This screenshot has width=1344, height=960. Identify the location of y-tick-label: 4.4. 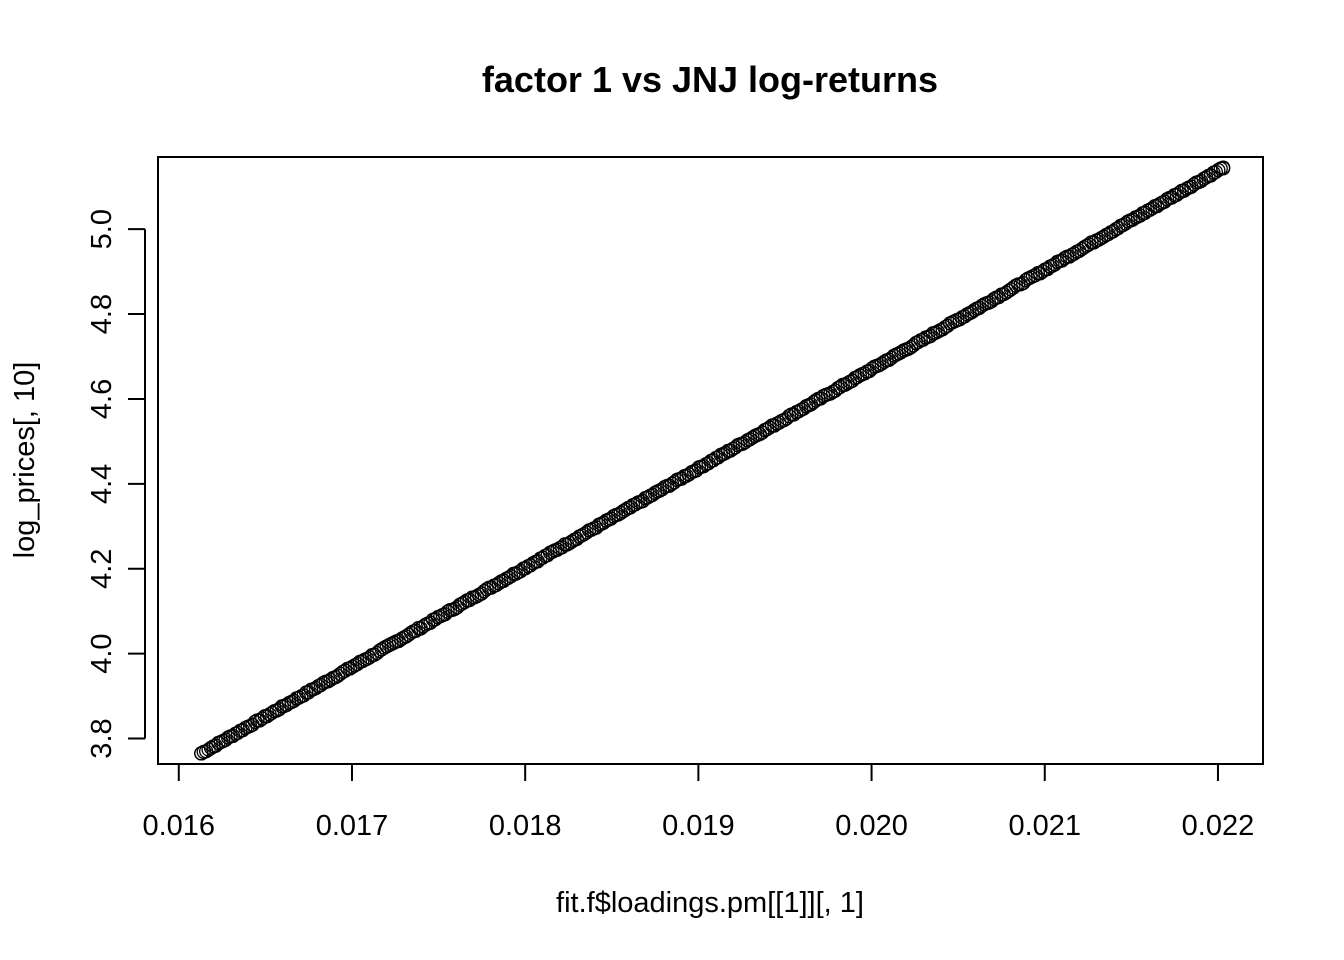
(102, 484).